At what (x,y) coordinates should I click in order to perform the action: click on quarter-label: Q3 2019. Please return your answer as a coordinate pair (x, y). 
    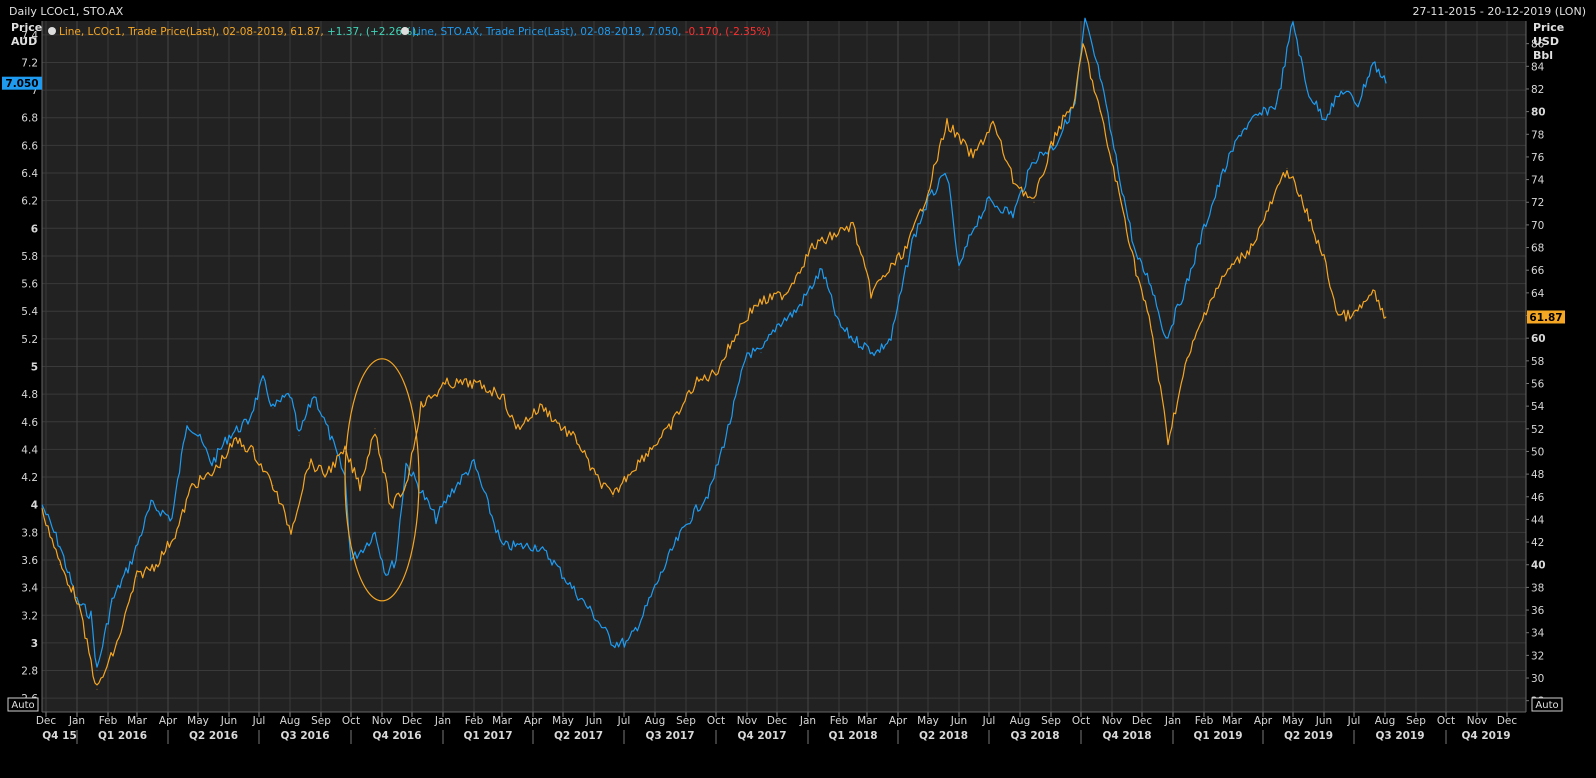
    Looking at the image, I should click on (1399, 736).